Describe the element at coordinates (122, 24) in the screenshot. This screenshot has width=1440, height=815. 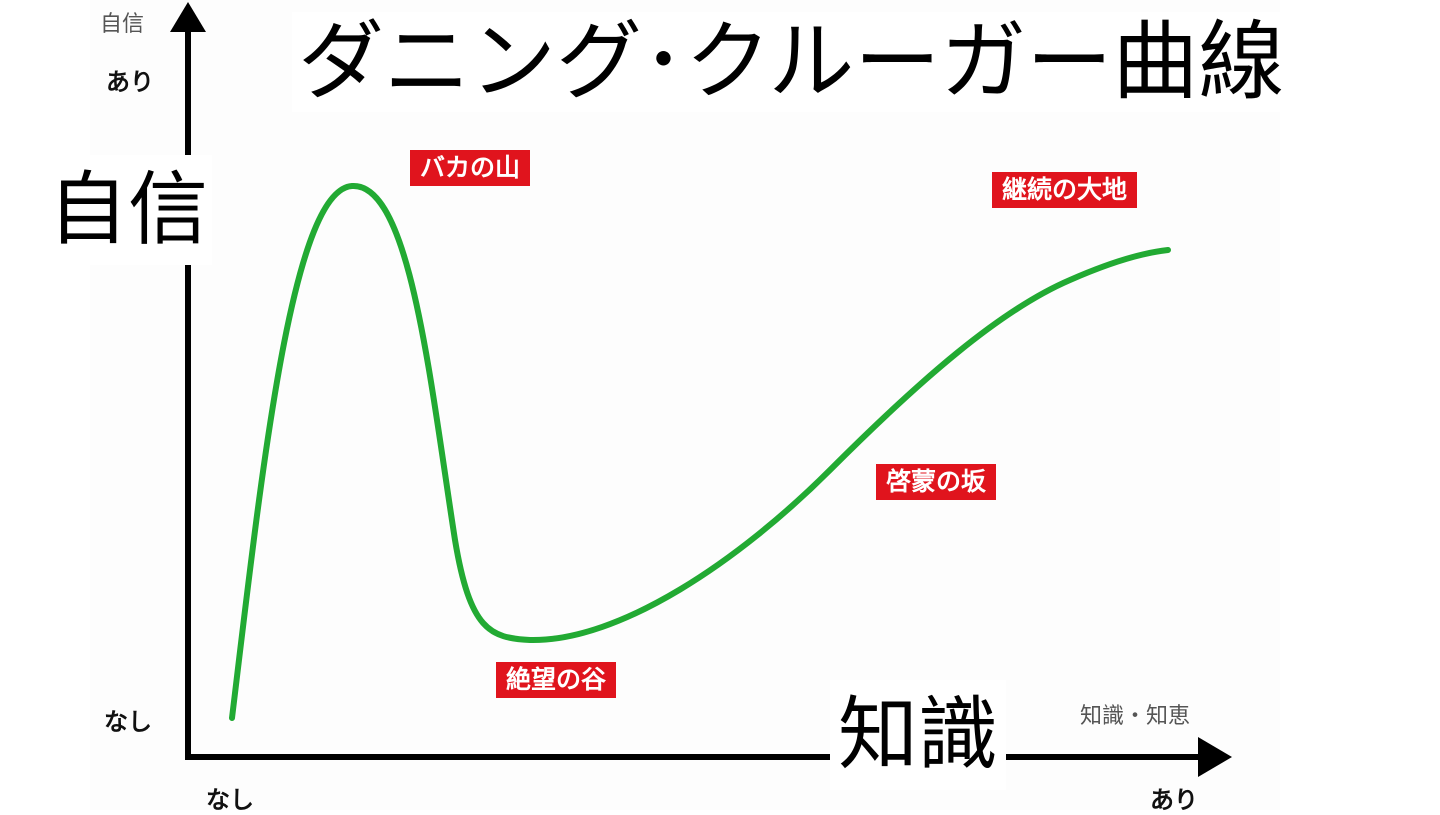
I see `y-axis-small-label: 自信` at that location.